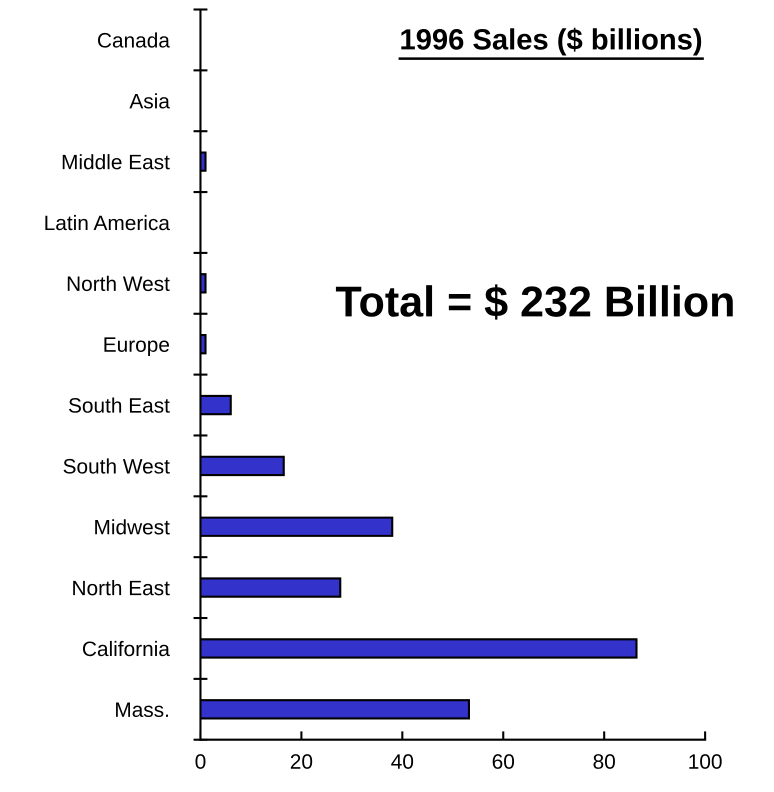 This screenshot has height=792, width=774. What do you see at coordinates (402, 761) in the screenshot?
I see `x-tick-label: 40` at bounding box center [402, 761].